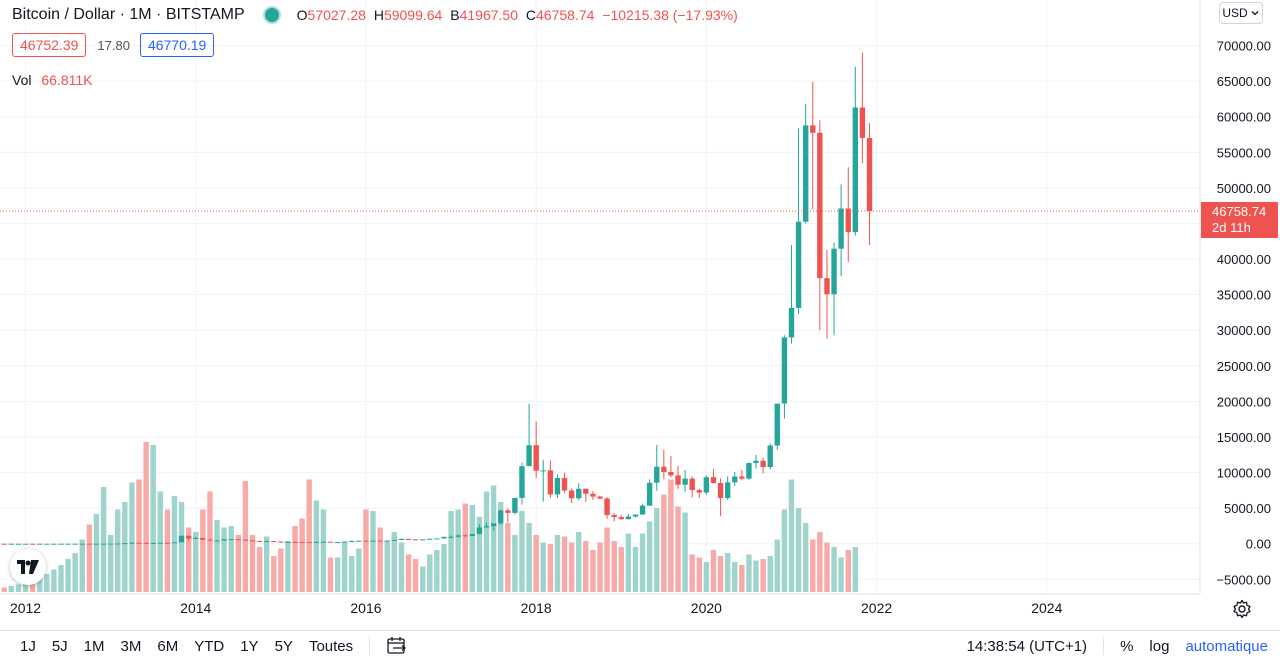 This screenshot has height=661, width=1280. What do you see at coordinates (177, 45) in the screenshot?
I see `ask-button: 46770.19` at bounding box center [177, 45].